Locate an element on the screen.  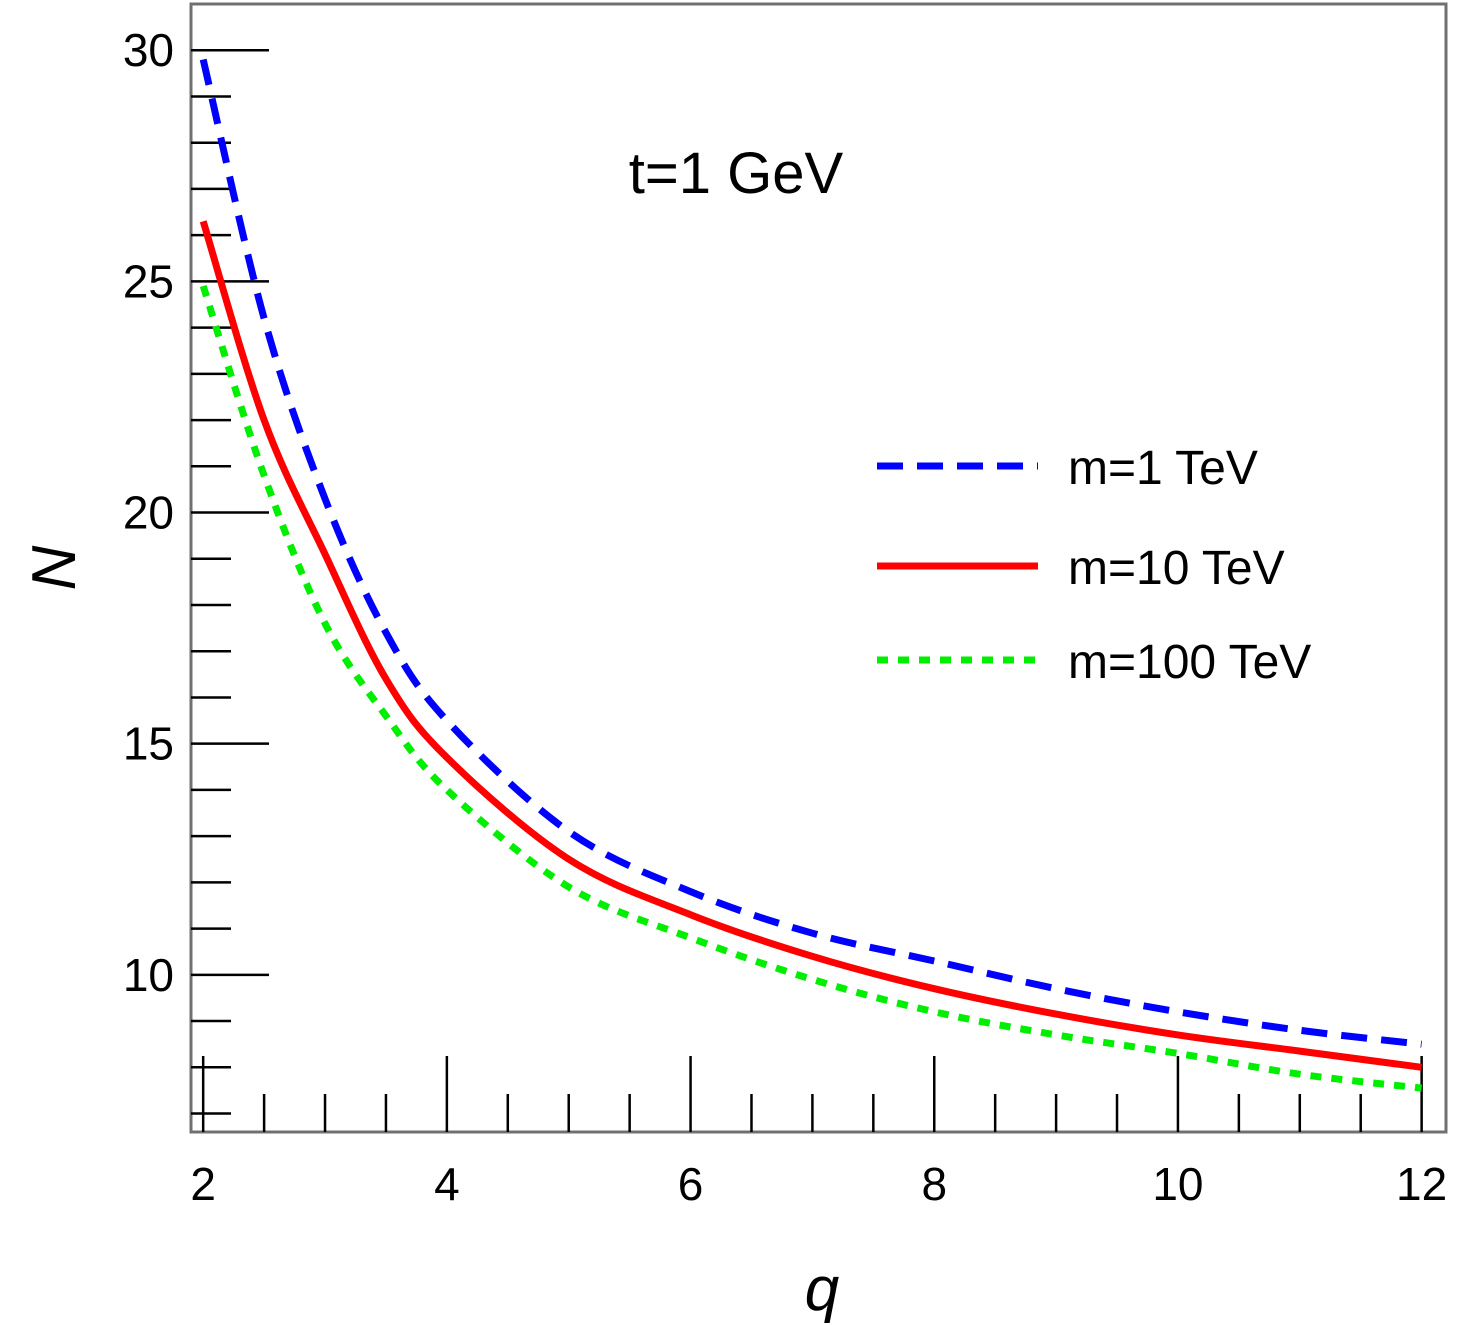
legend-label: m=1 TeV is located at coordinates (1163, 468).